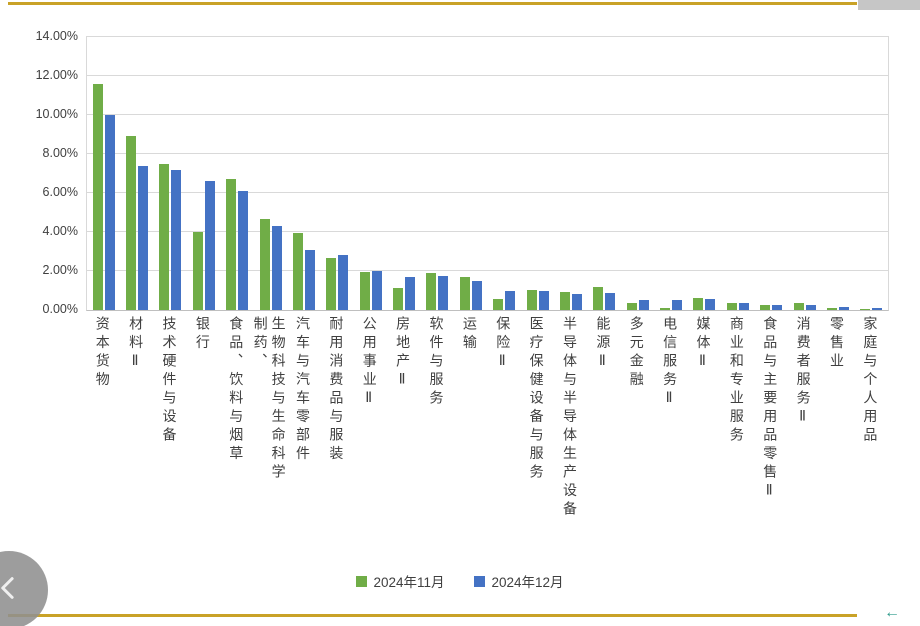  Describe the element at coordinates (336, 390) in the screenshot. I see `category-label: 耐用消费品与服装` at that location.